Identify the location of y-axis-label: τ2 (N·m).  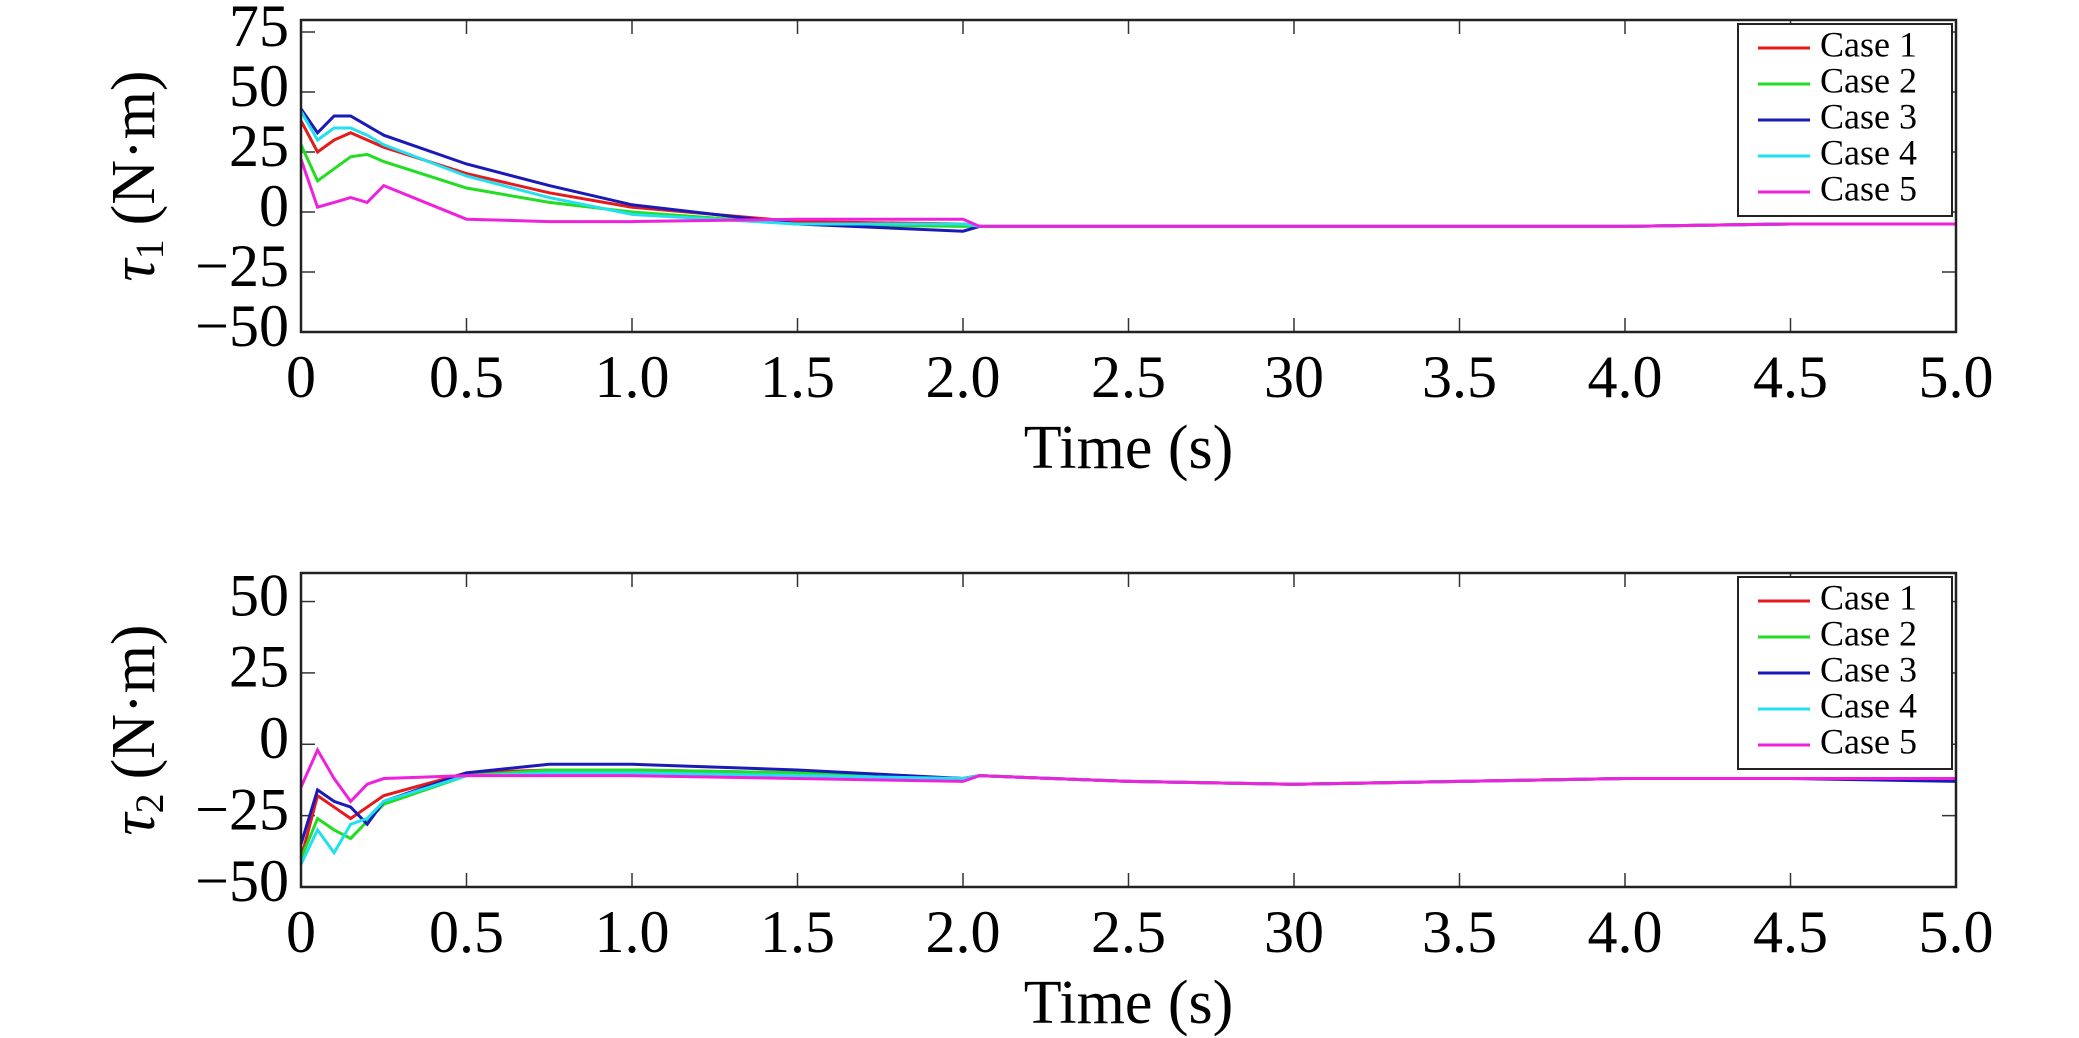
(136, 729).